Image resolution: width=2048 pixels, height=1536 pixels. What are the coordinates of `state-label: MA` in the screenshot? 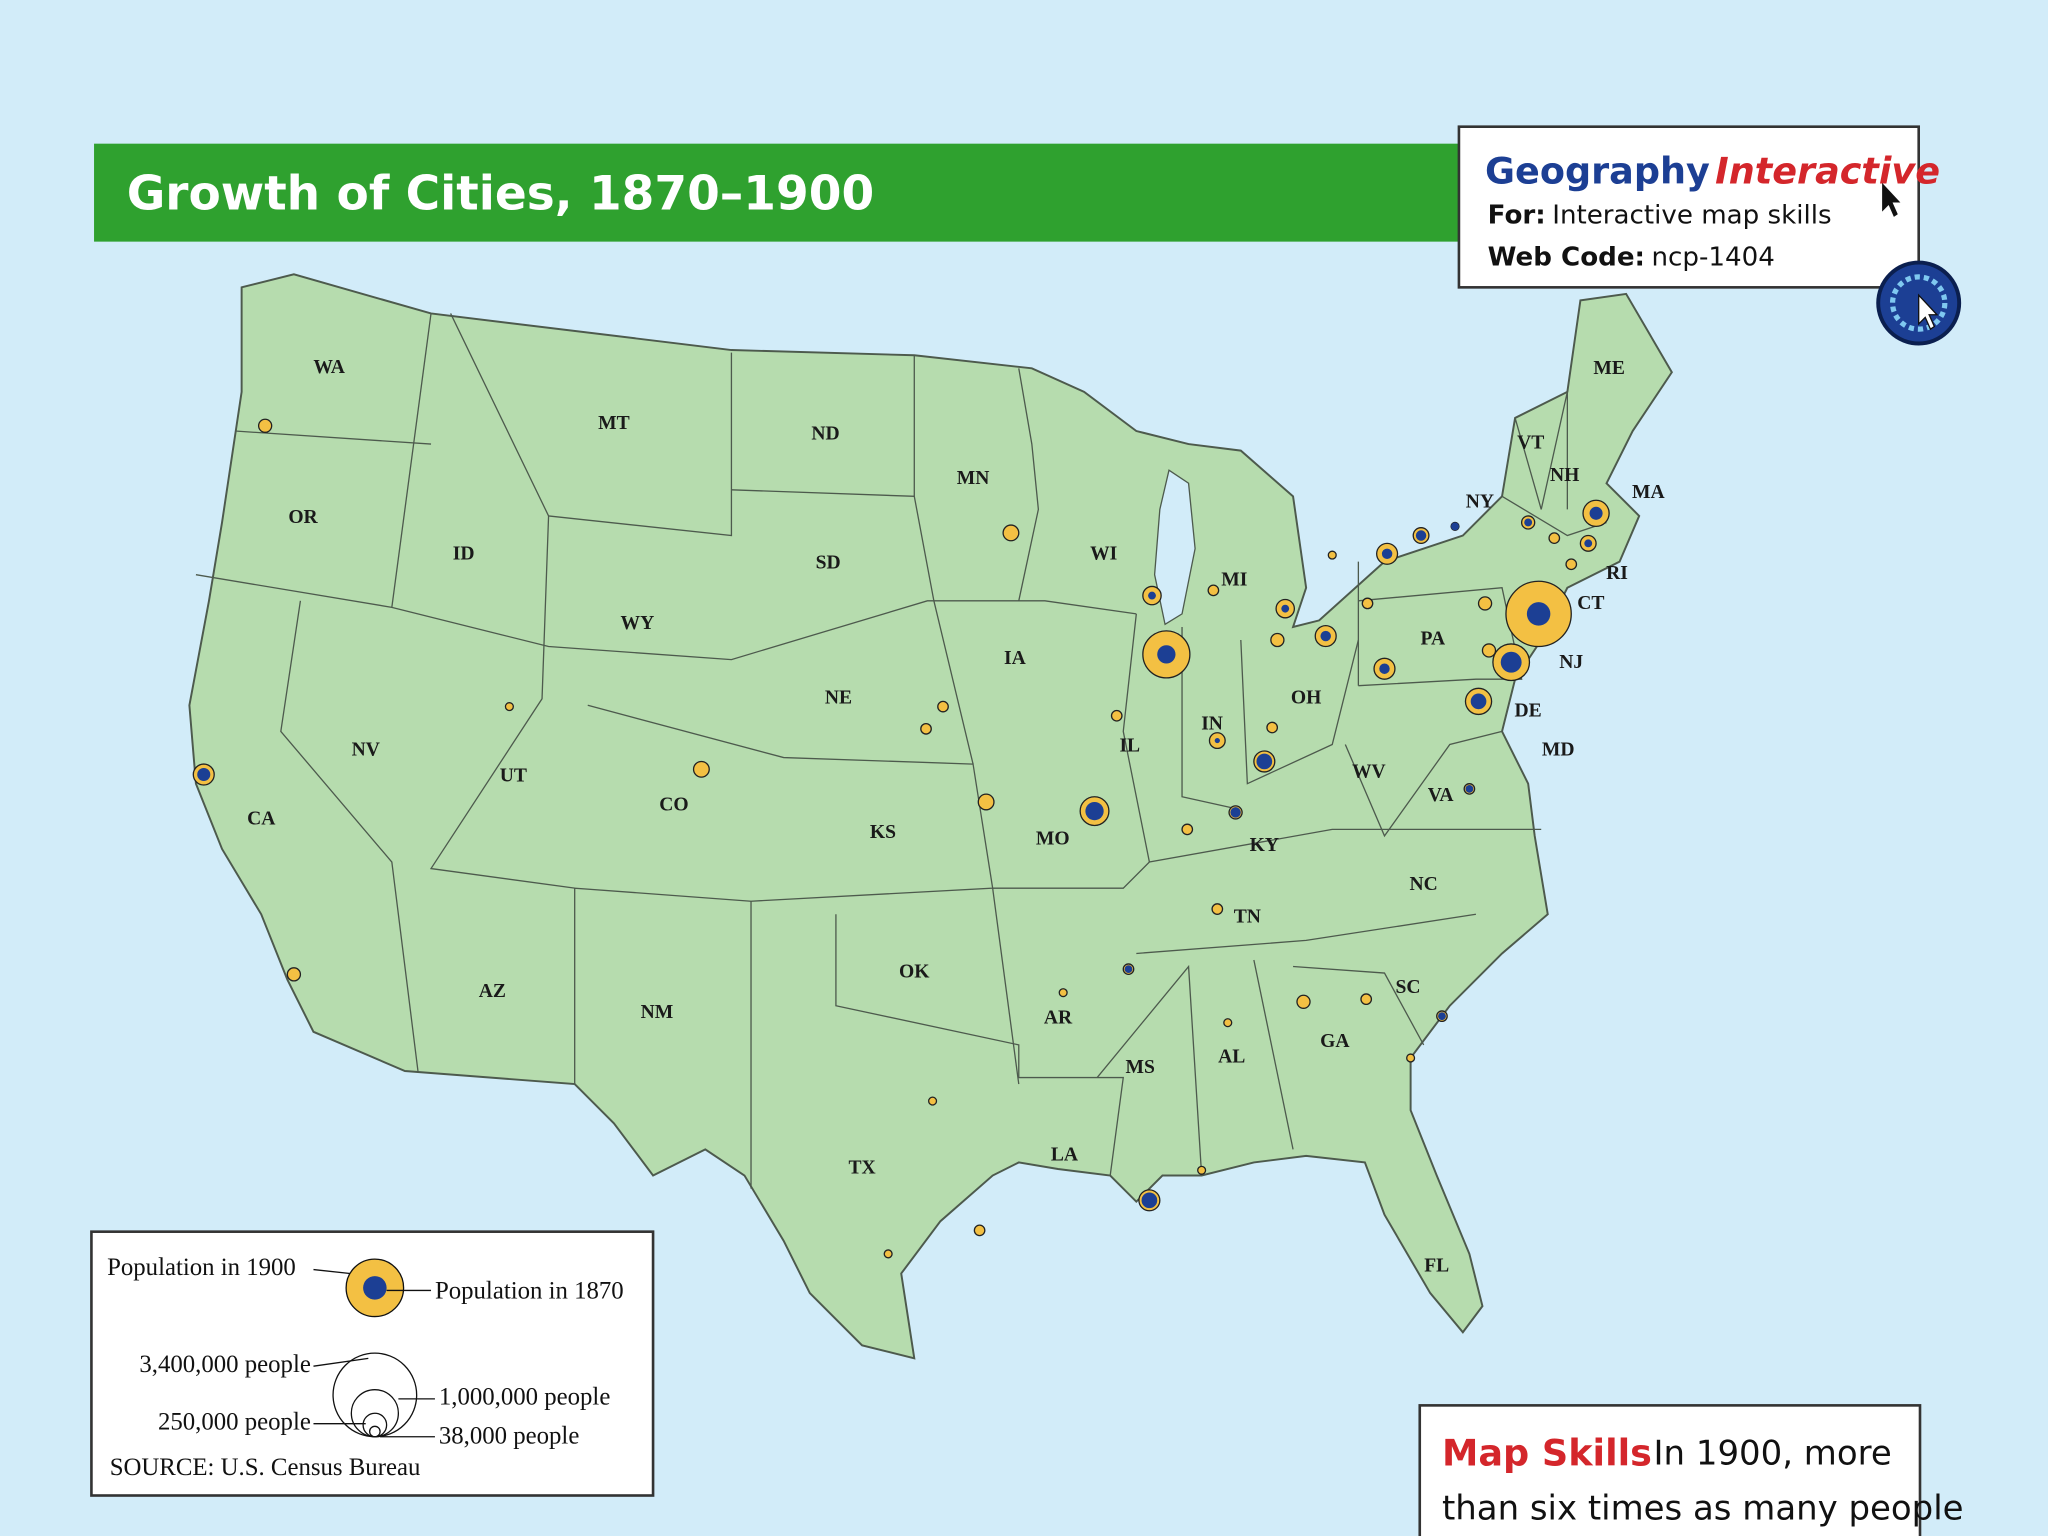 It's located at (1648, 492).